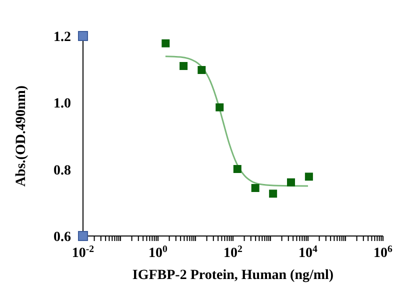 Image resolution: width=415 pixels, height=292 pixels. What do you see at coordinates (62, 104) in the screenshot?
I see `y-tick-label: 1.0` at bounding box center [62, 104].